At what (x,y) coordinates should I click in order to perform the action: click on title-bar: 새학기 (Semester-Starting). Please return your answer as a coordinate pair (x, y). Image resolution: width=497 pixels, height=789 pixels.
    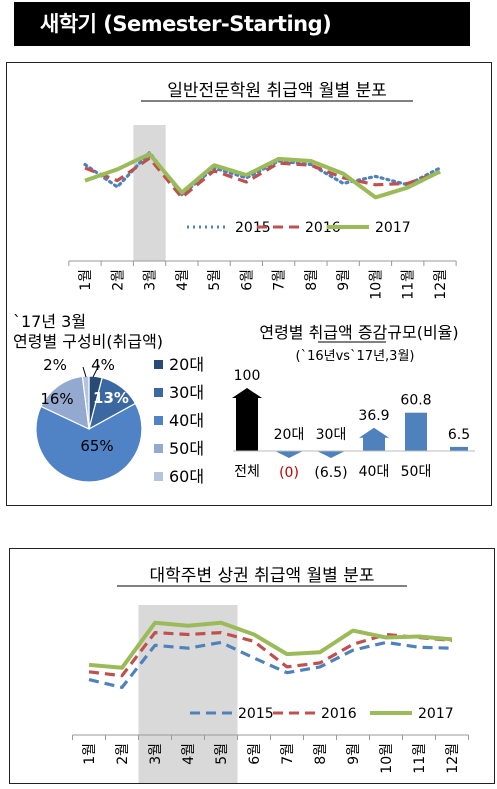
    Looking at the image, I should click on (242, 24).